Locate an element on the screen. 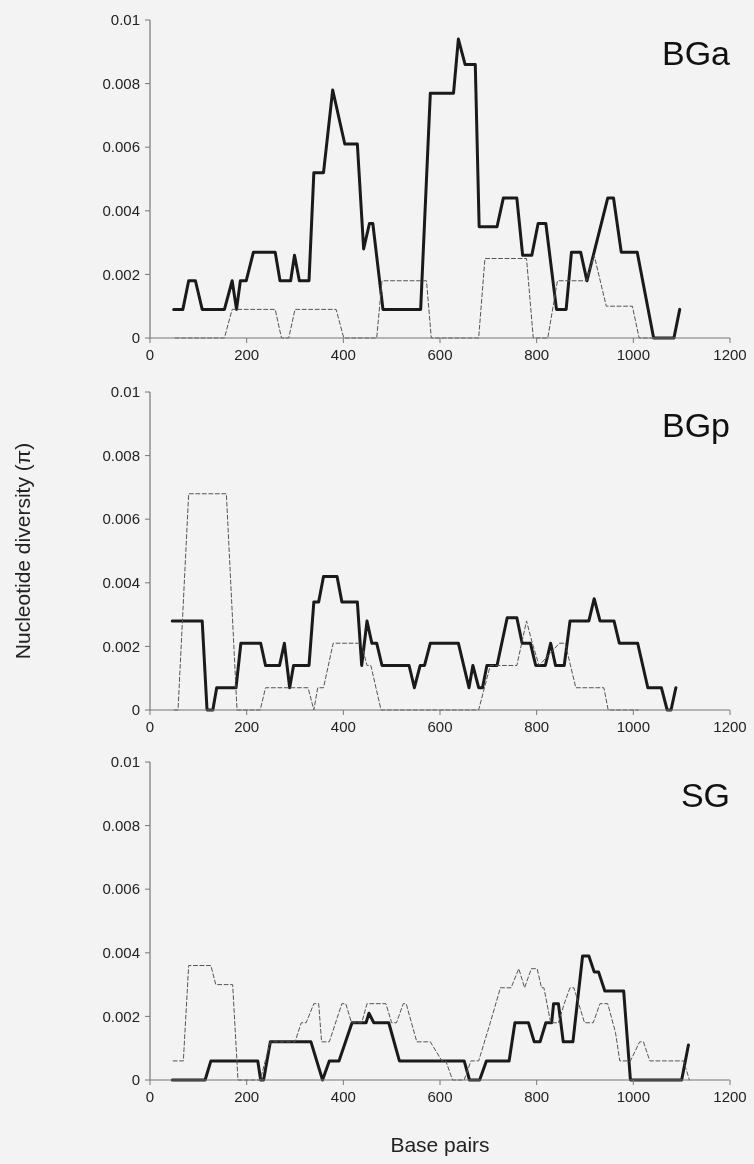 This screenshot has height=1164, width=754. y-axis-title: Nucleotide diversity (π) is located at coordinates (22, 551).